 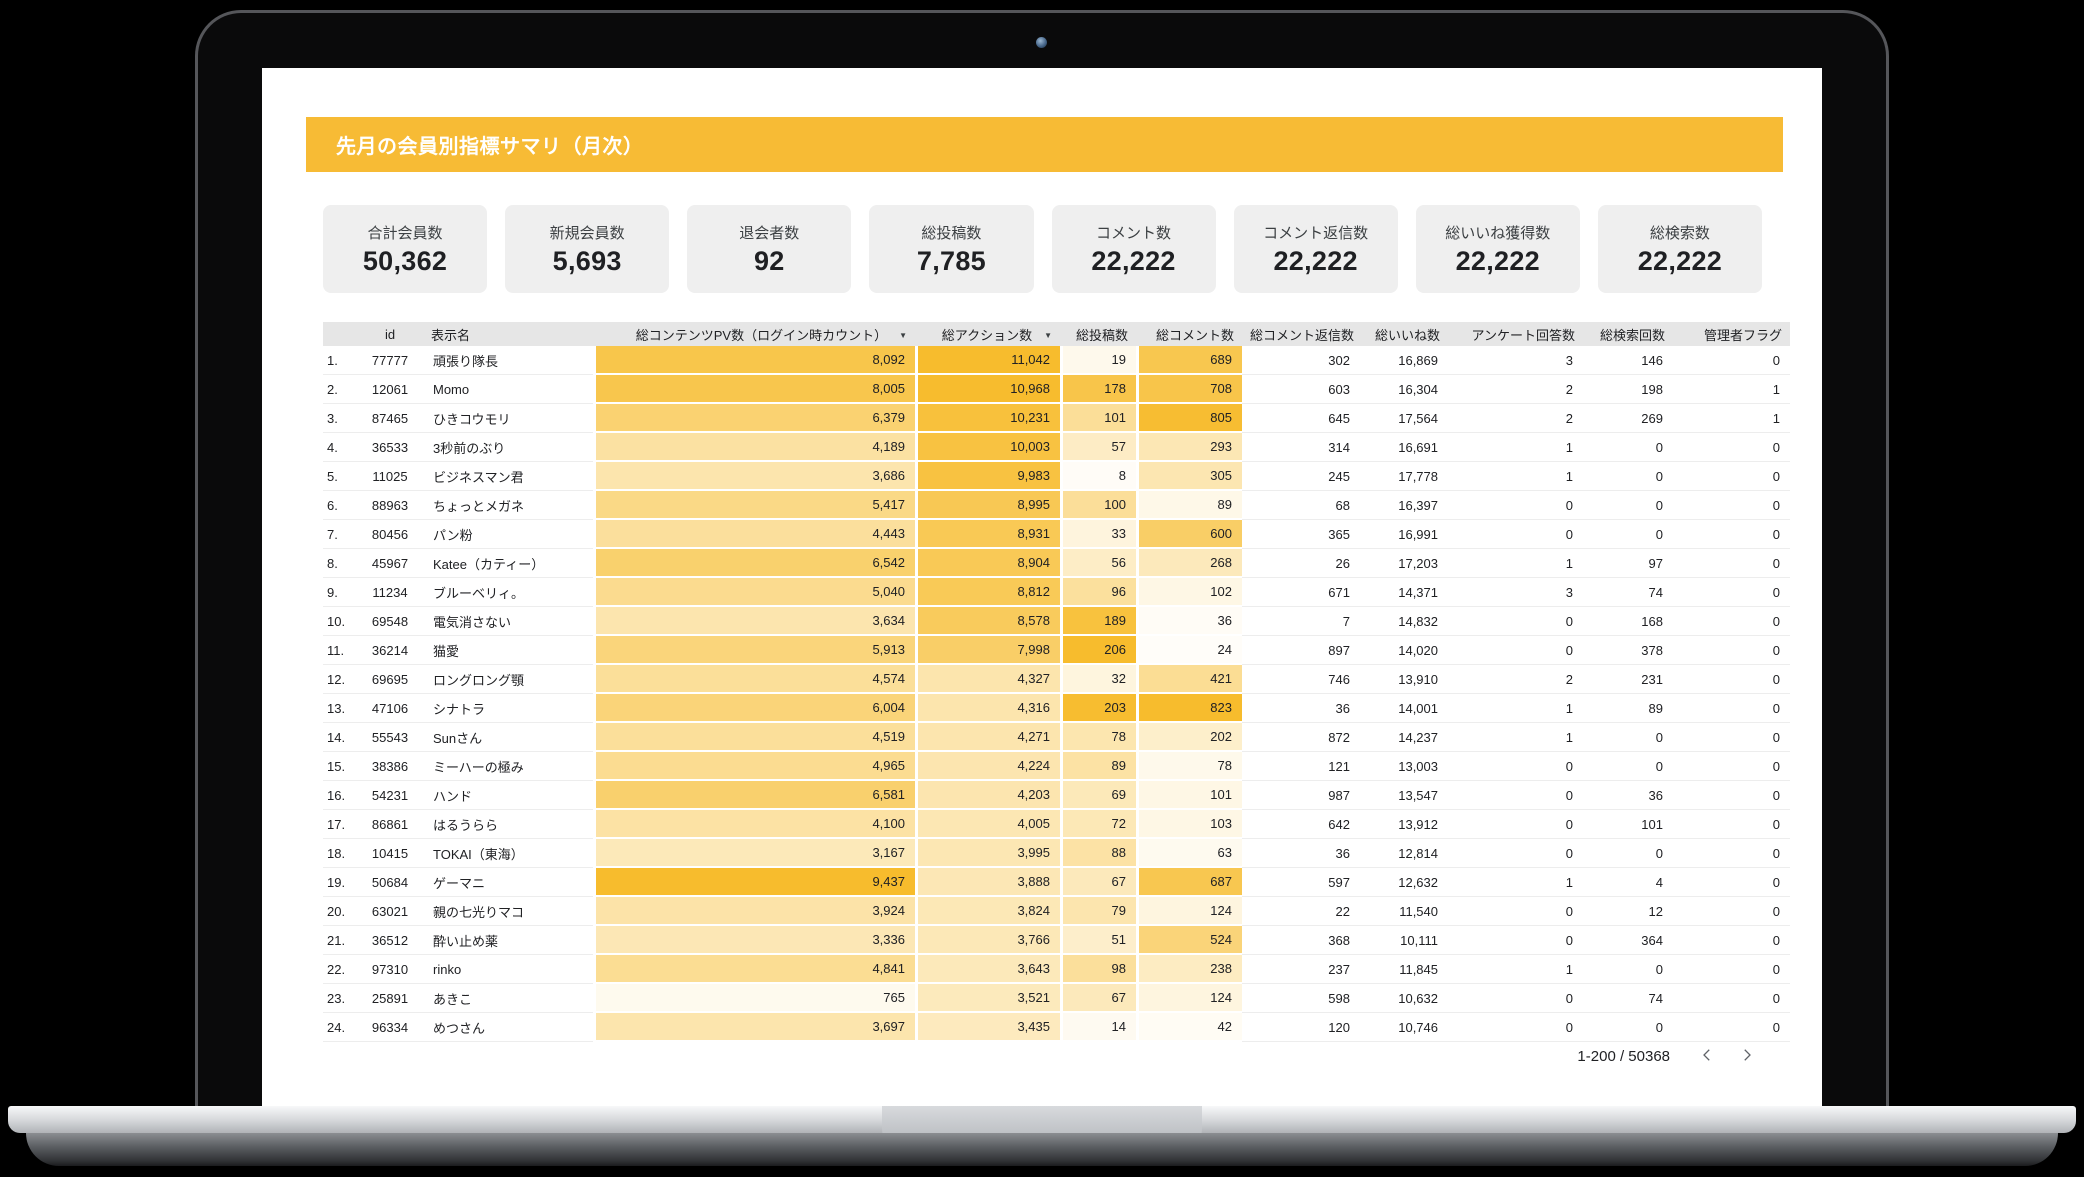 I want to click on cell-name: 酔い止め薬, so click(x=508, y=940).